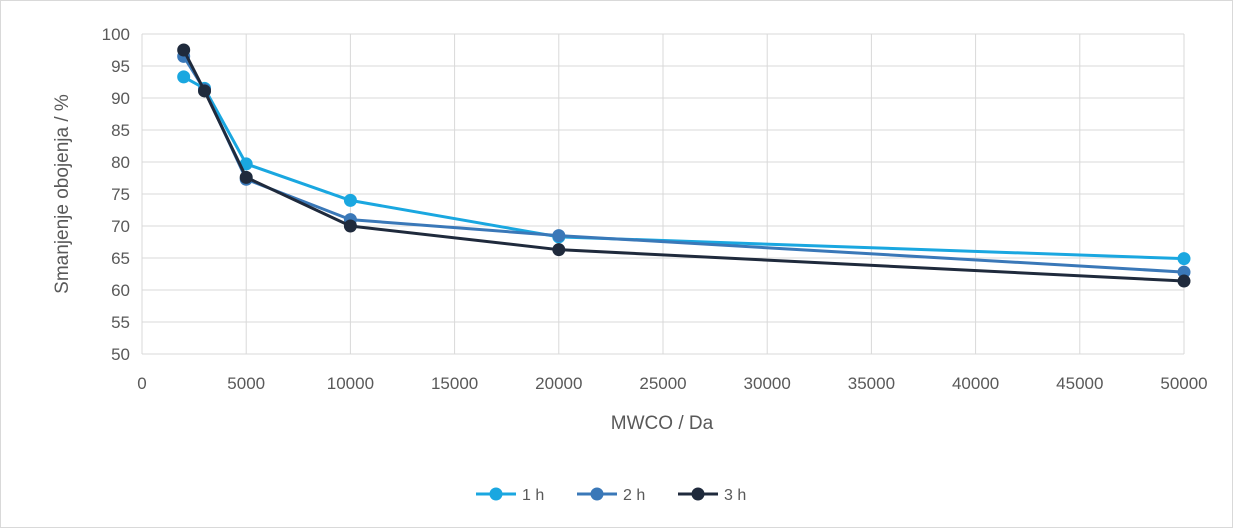 Image resolution: width=1233 pixels, height=528 pixels. What do you see at coordinates (533, 495) in the screenshot?
I see `legend-label: 1 h` at bounding box center [533, 495].